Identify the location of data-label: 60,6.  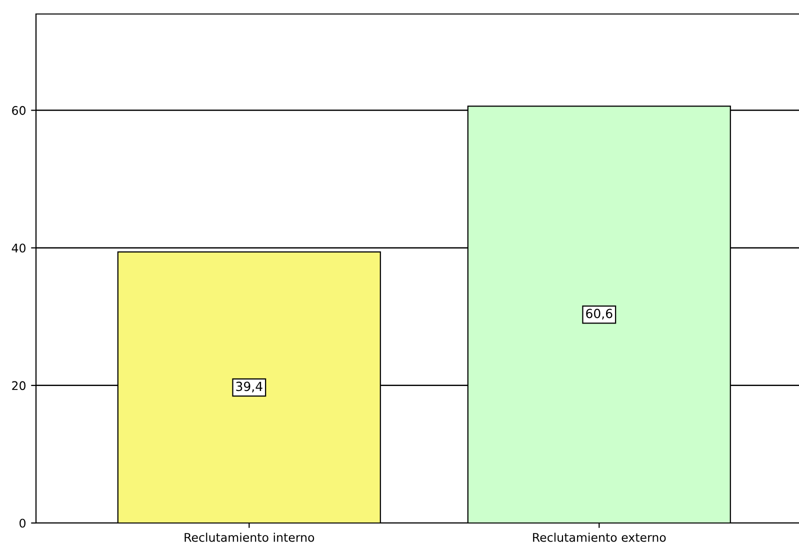
(599, 314).